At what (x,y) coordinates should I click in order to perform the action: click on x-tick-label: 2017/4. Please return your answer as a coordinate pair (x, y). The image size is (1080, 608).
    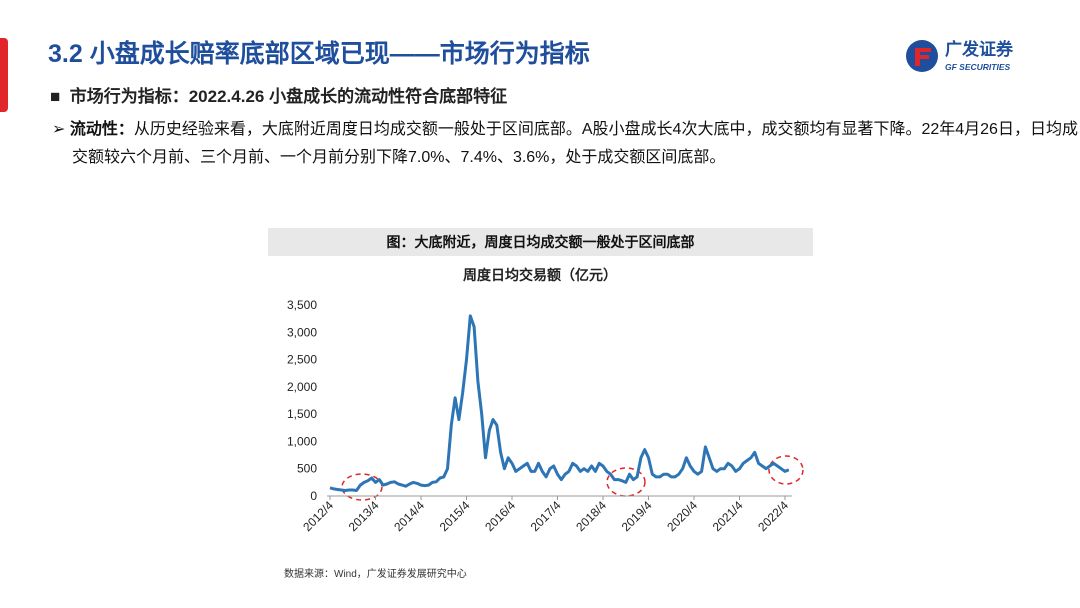
    Looking at the image, I should click on (546, 516).